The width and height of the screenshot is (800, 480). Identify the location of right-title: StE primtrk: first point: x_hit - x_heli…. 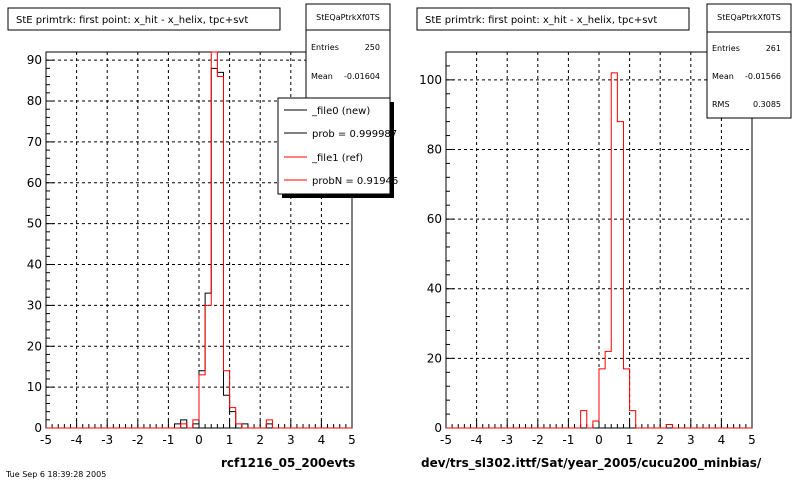
(541, 20).